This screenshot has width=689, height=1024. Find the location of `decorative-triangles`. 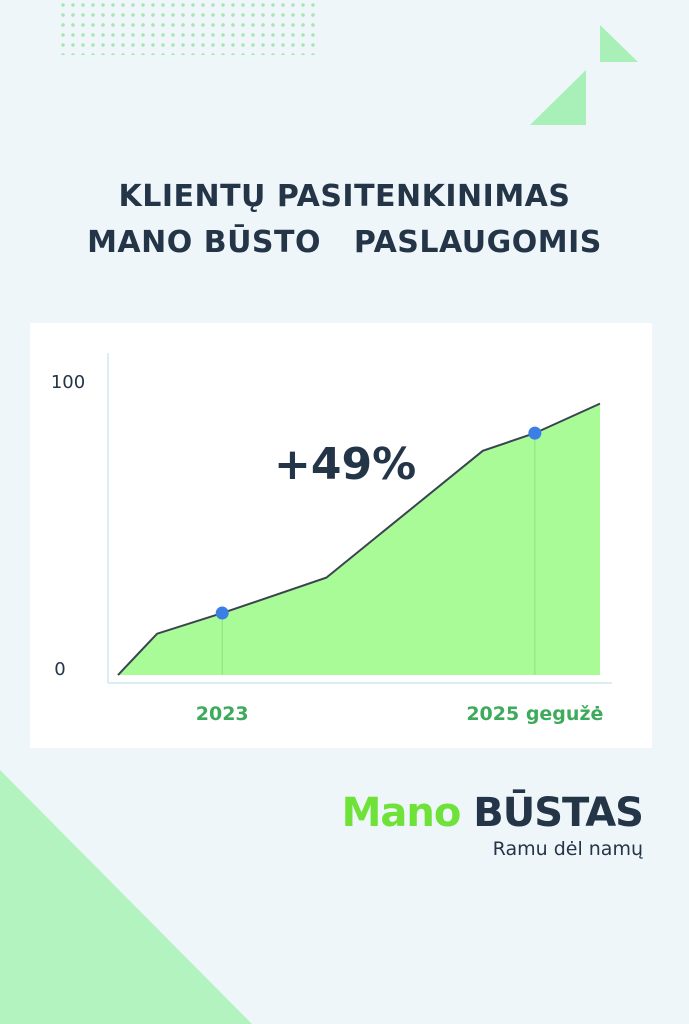

decorative-triangles is located at coordinates (584, 75).